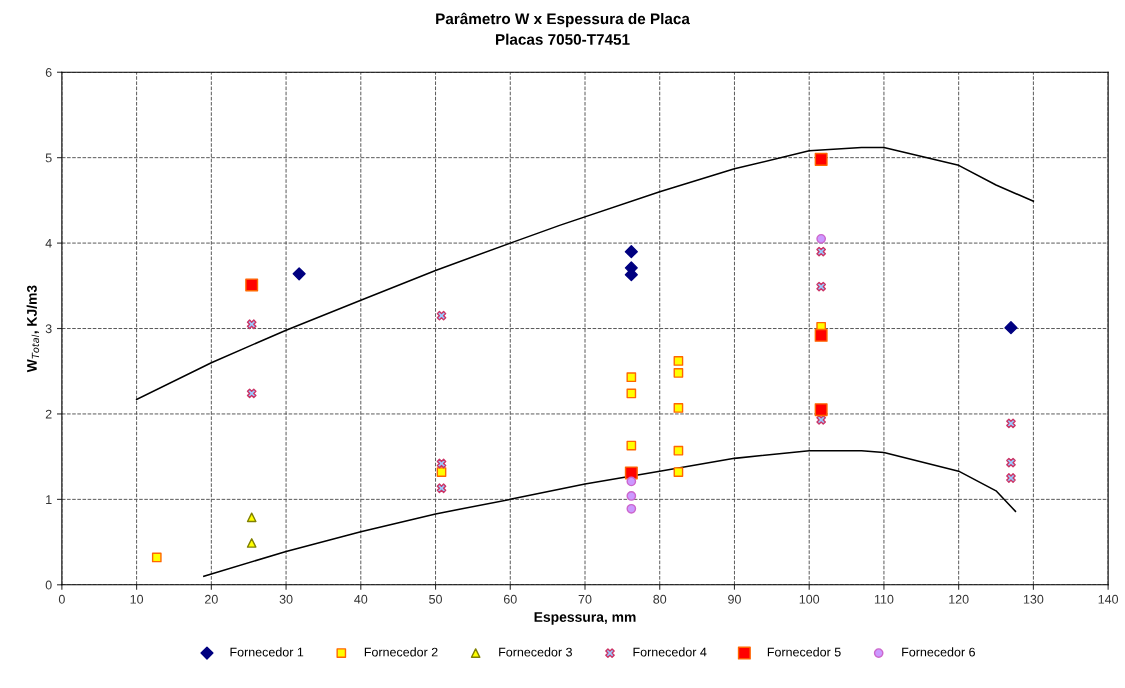 This screenshot has height=688, width=1125. What do you see at coordinates (959, 599) in the screenshot?
I see `x-tick-label: 120` at bounding box center [959, 599].